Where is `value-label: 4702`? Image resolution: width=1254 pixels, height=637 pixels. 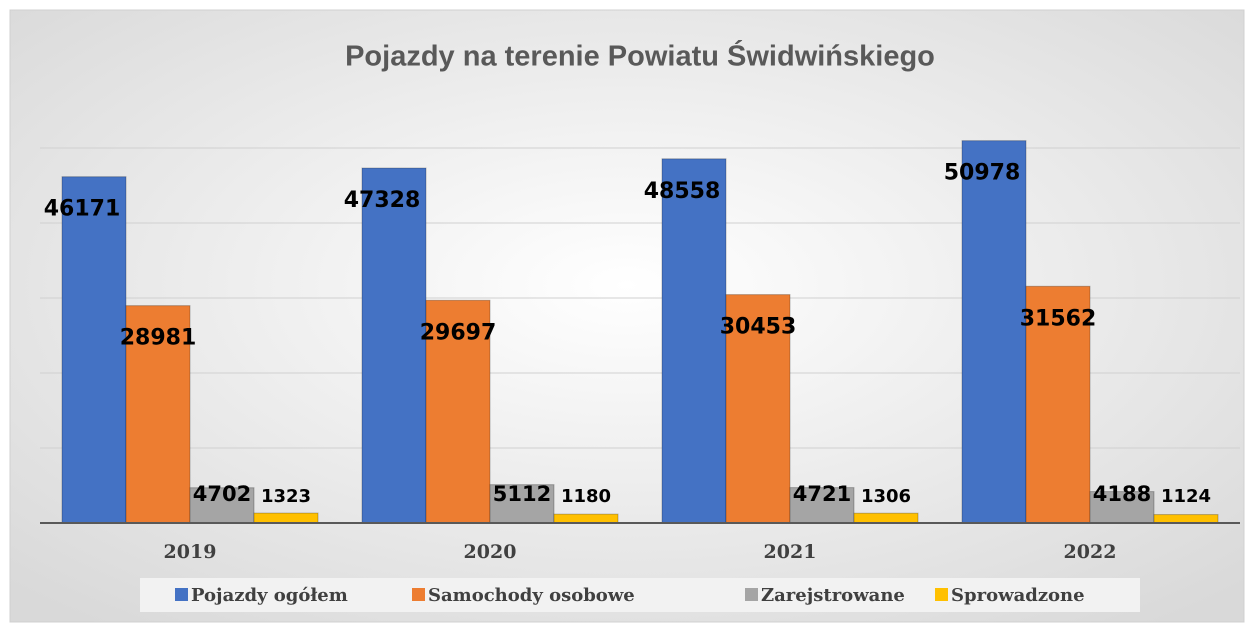 value-label: 4702 is located at coordinates (222, 494).